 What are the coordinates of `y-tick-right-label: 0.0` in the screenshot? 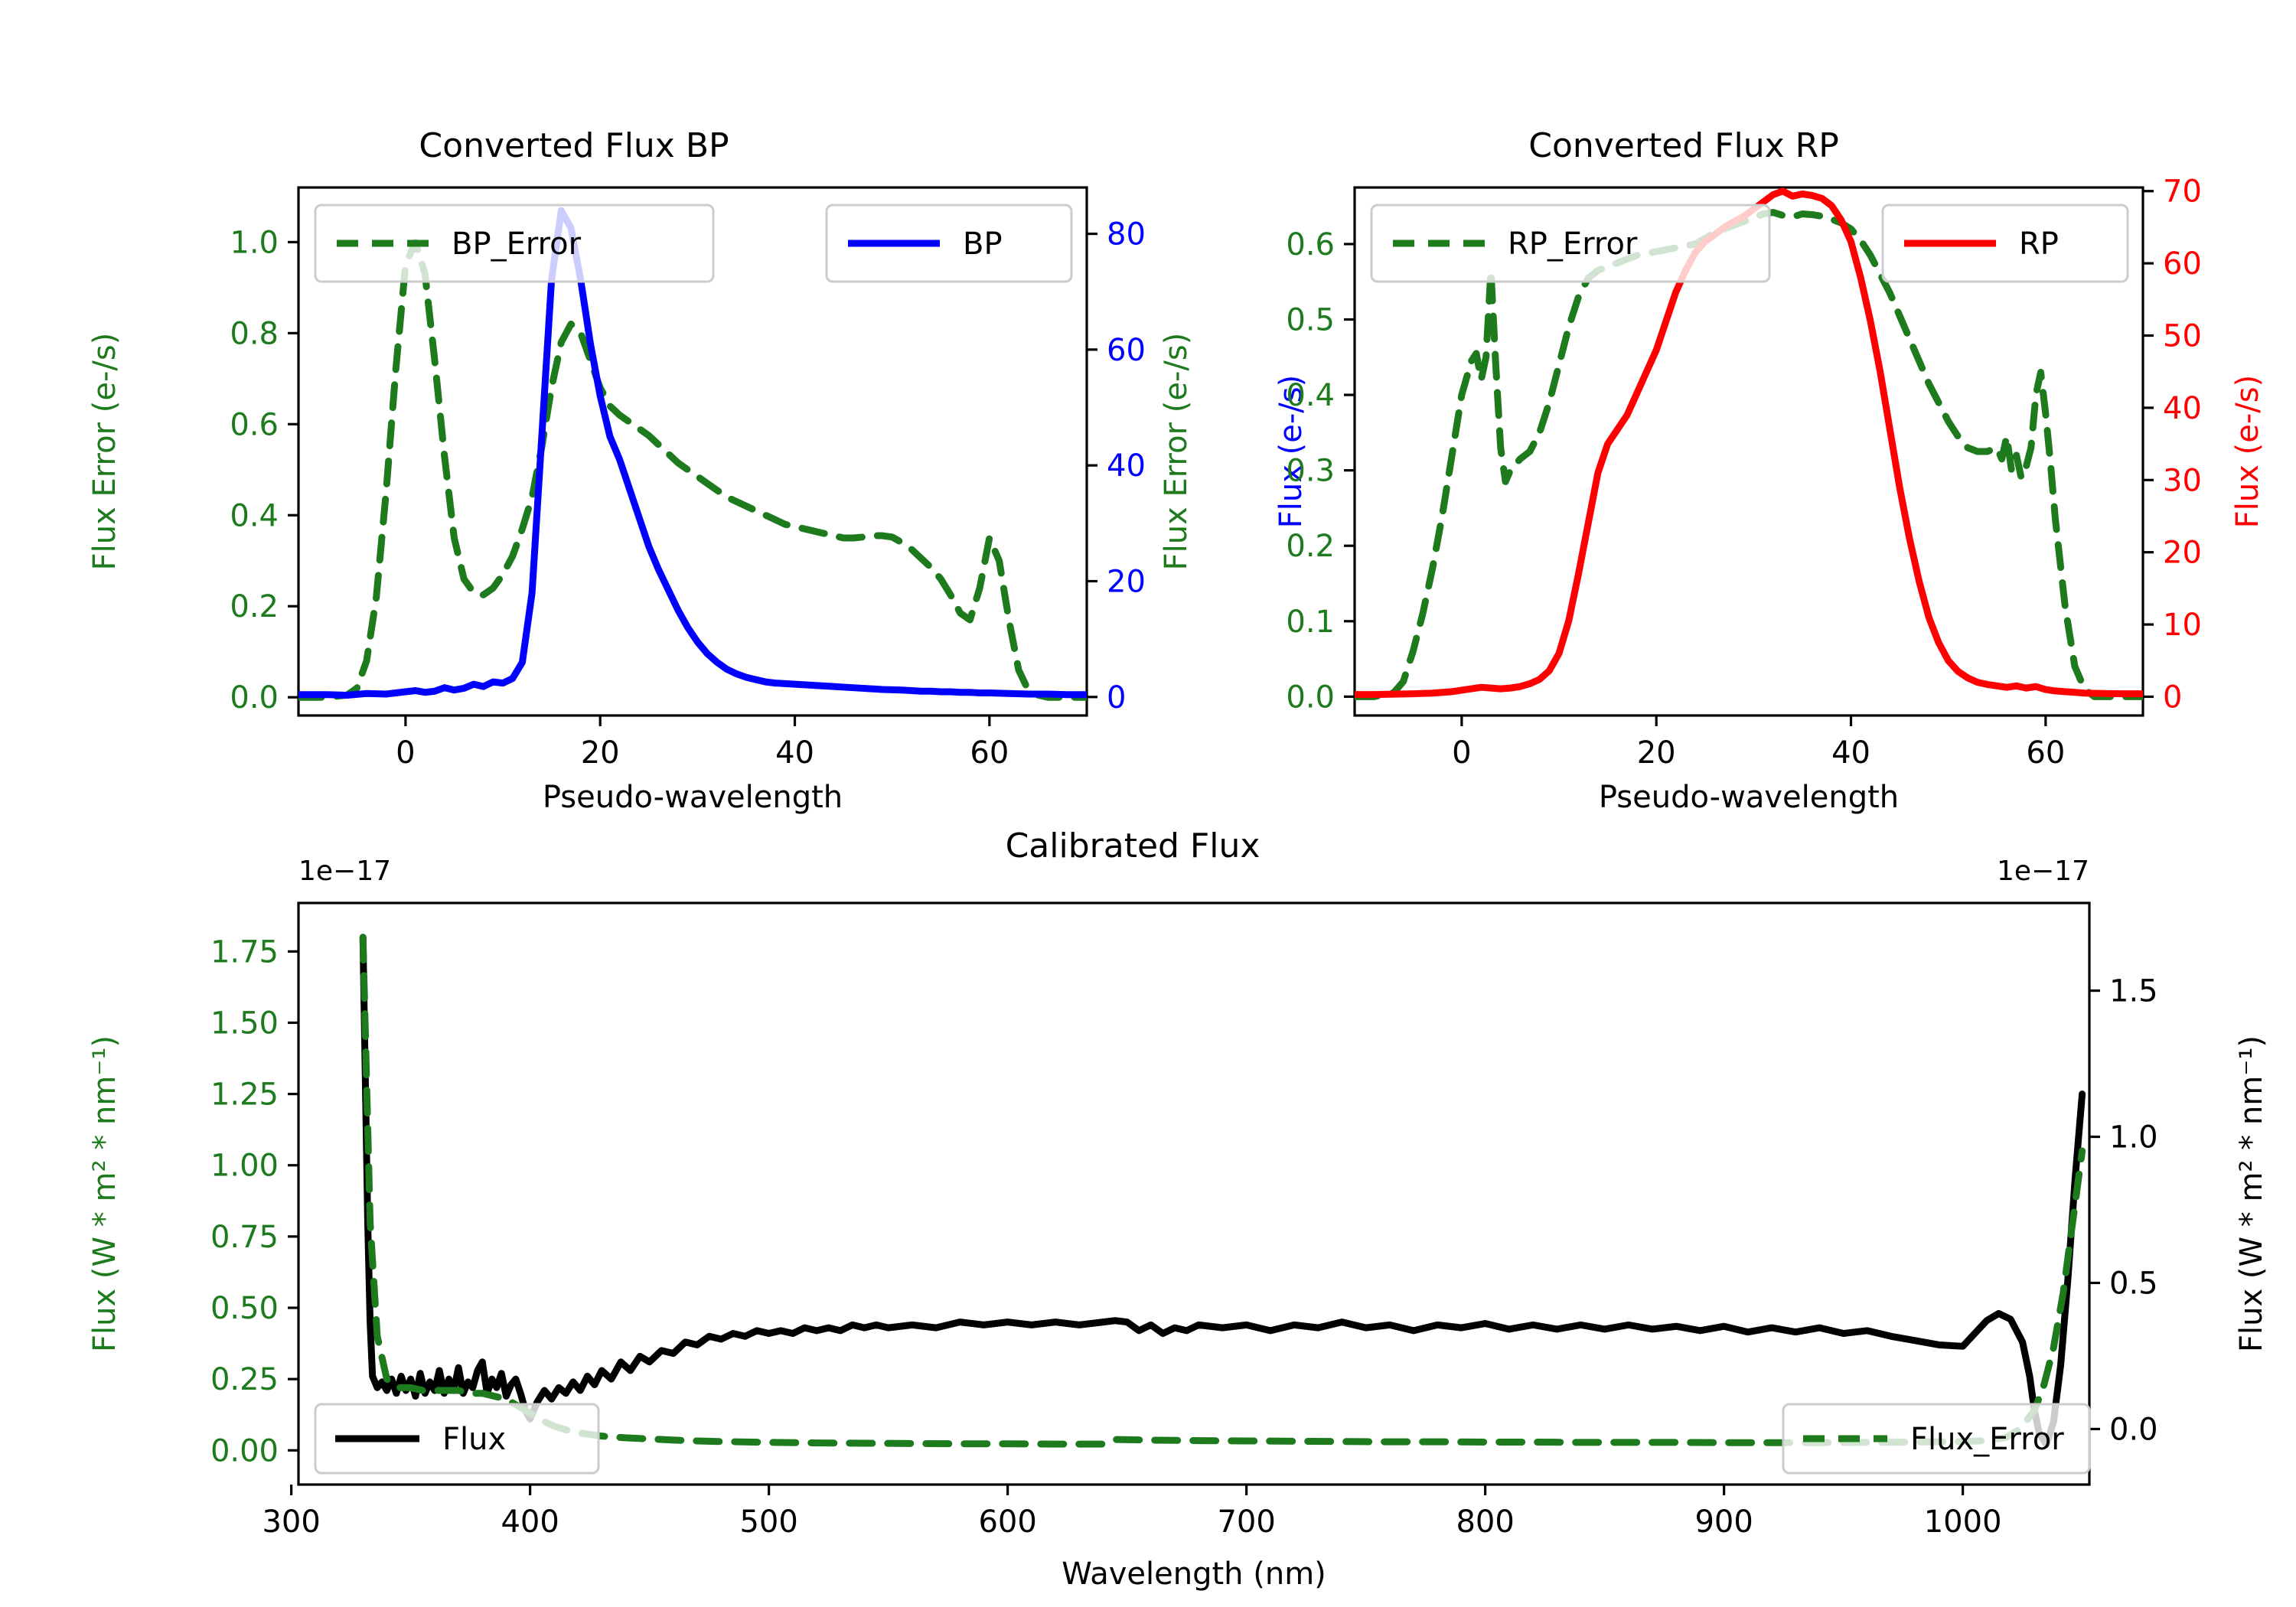 It's located at (2133, 1429).